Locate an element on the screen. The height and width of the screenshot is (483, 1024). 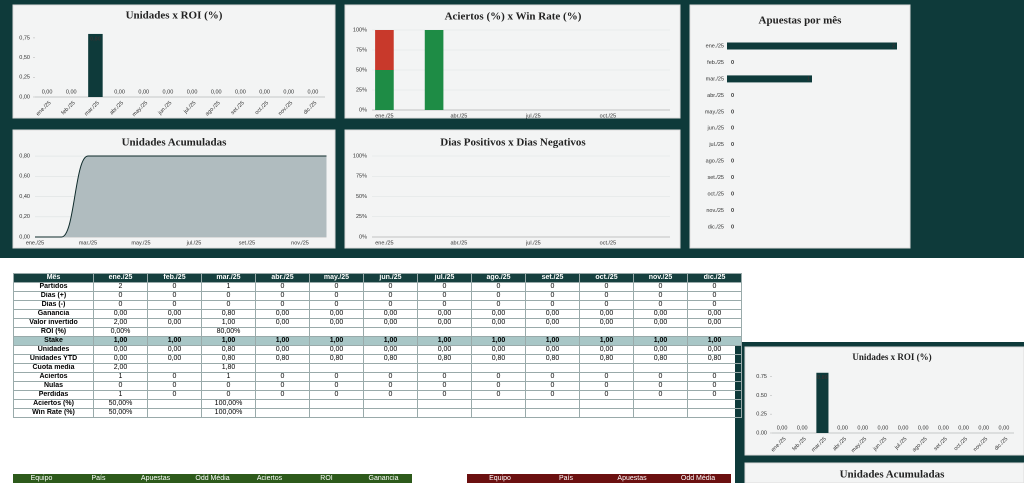
row-label: Win Rate (%) is located at coordinates (53, 413).